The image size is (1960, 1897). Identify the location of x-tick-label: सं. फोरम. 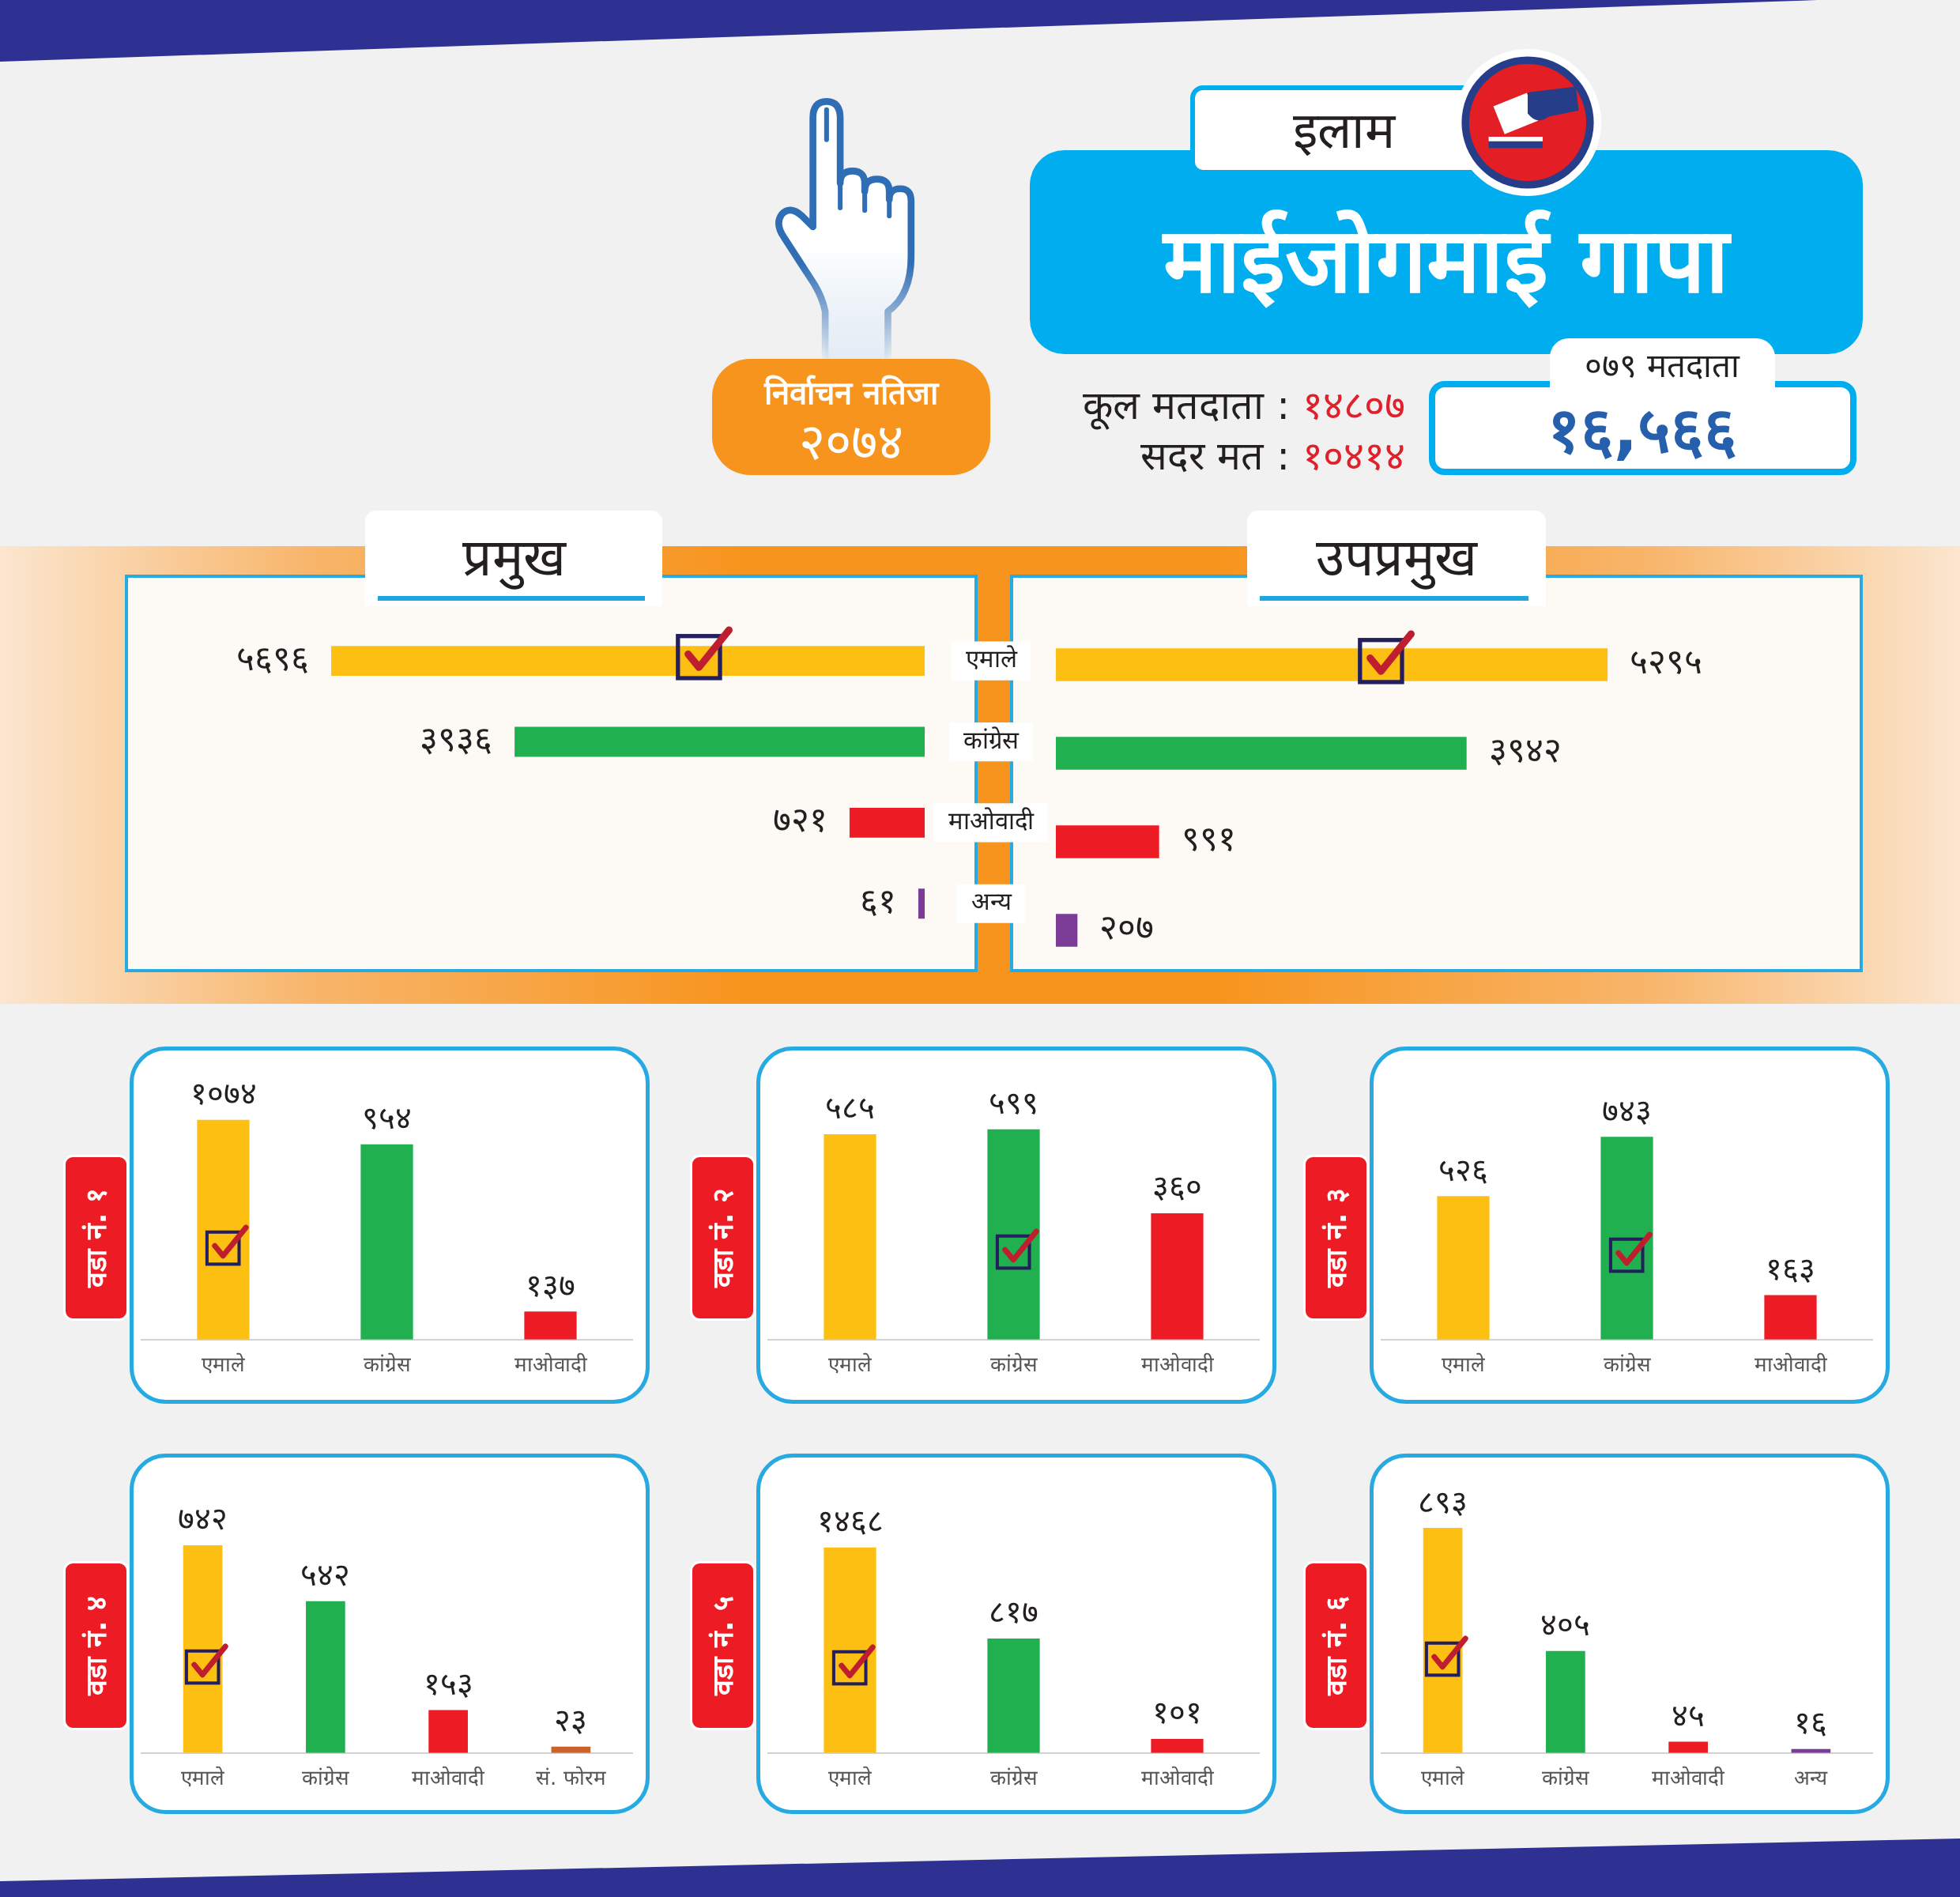
(571, 1778).